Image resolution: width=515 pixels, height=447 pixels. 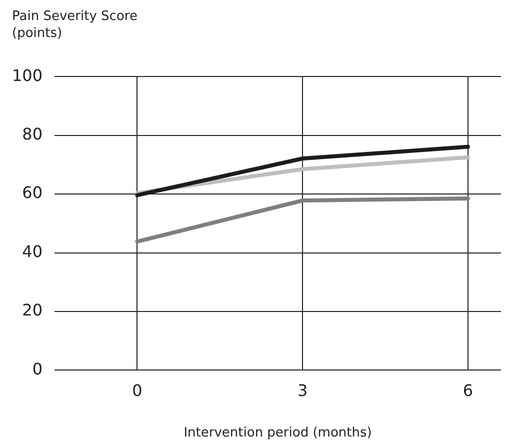 What do you see at coordinates (32, 251) in the screenshot?
I see `y-tick-label: 40` at bounding box center [32, 251].